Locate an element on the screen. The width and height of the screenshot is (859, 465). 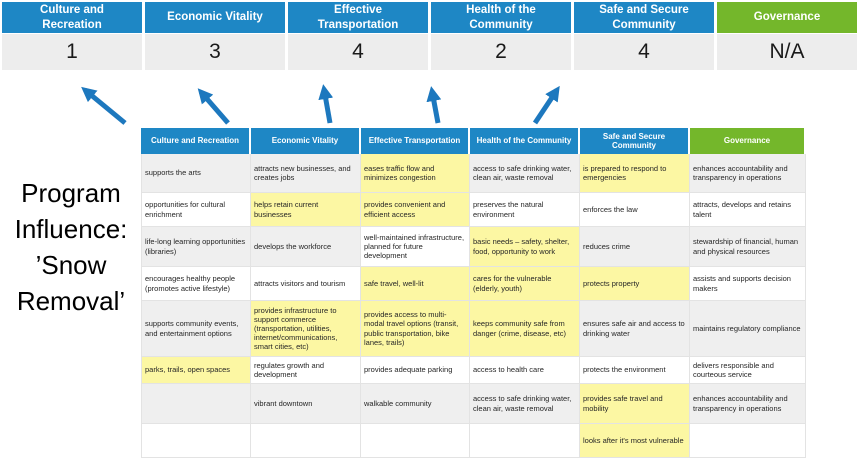
table-cell-r7-c2: vibrant downtown is located at coordinates (306, 404).